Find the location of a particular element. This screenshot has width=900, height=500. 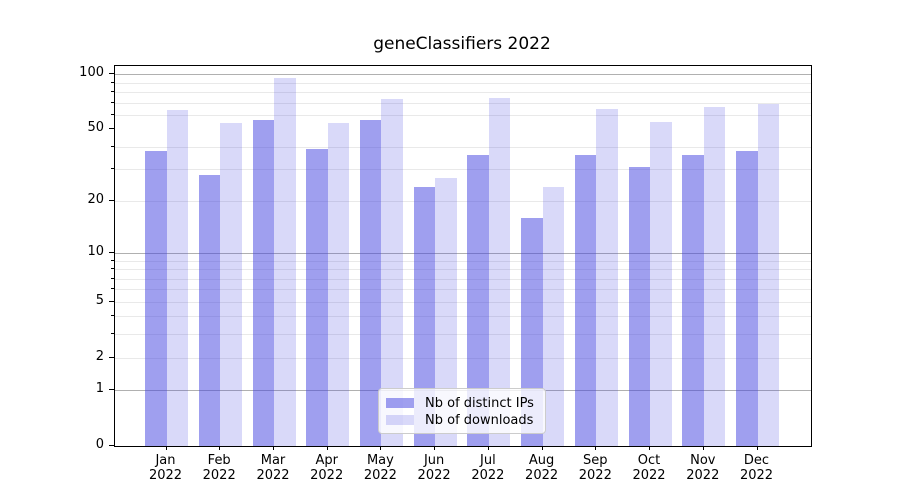

legend-item-distinct-ips: Nb of distinct IPs is located at coordinates (461, 403).